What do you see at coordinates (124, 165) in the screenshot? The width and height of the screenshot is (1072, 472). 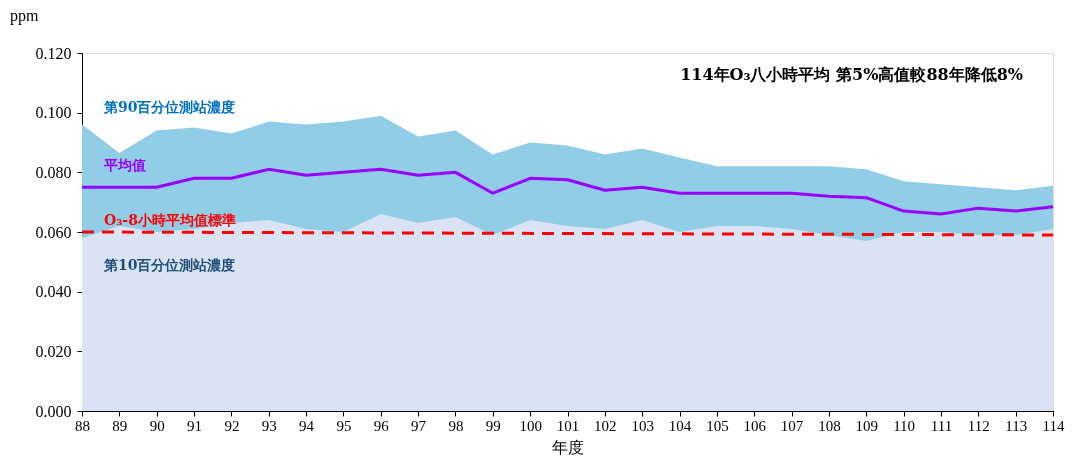 I see `series-label: 平均值` at bounding box center [124, 165].